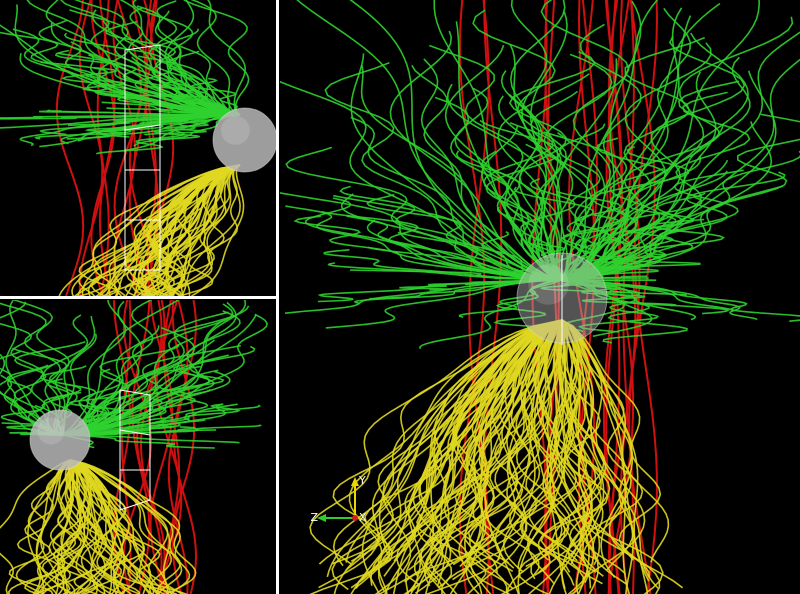 Image resolution: width=800 pixels, height=594 pixels. What do you see at coordinates (548, 284) in the screenshot?
I see `sphere-highlight` at bounding box center [548, 284].